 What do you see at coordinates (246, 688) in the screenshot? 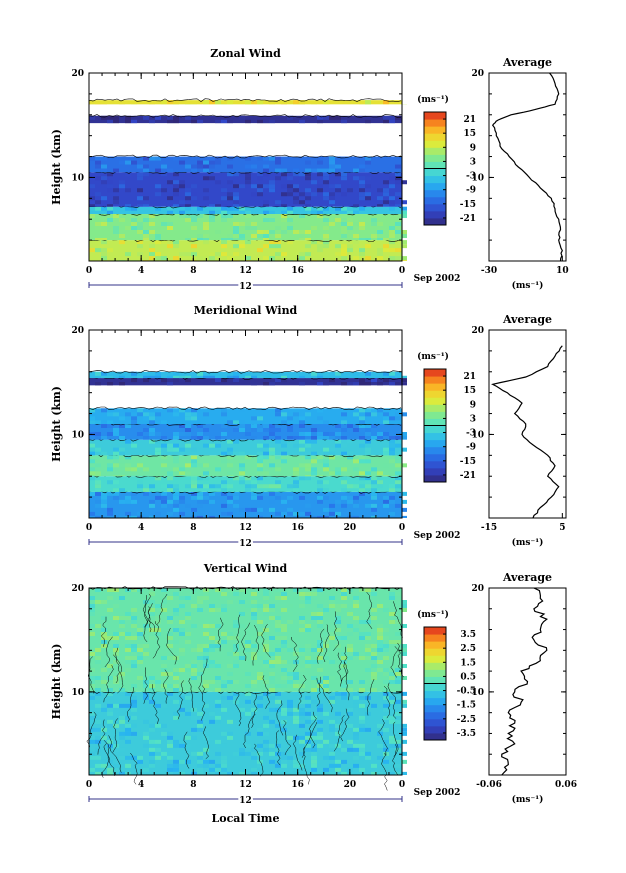
I see `heatmap` at bounding box center [246, 688].